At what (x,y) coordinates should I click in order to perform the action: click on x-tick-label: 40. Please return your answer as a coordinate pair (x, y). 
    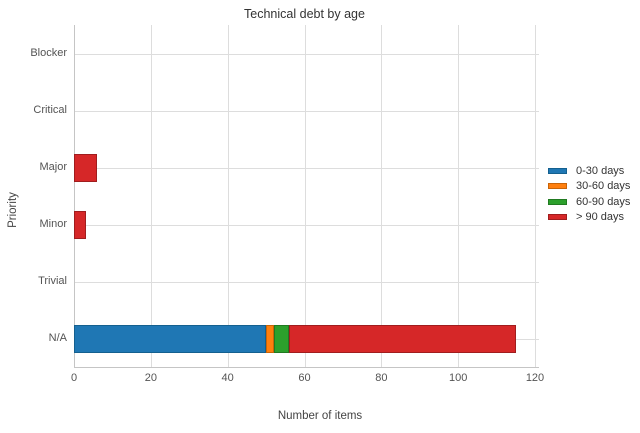
    Looking at the image, I should click on (227, 378).